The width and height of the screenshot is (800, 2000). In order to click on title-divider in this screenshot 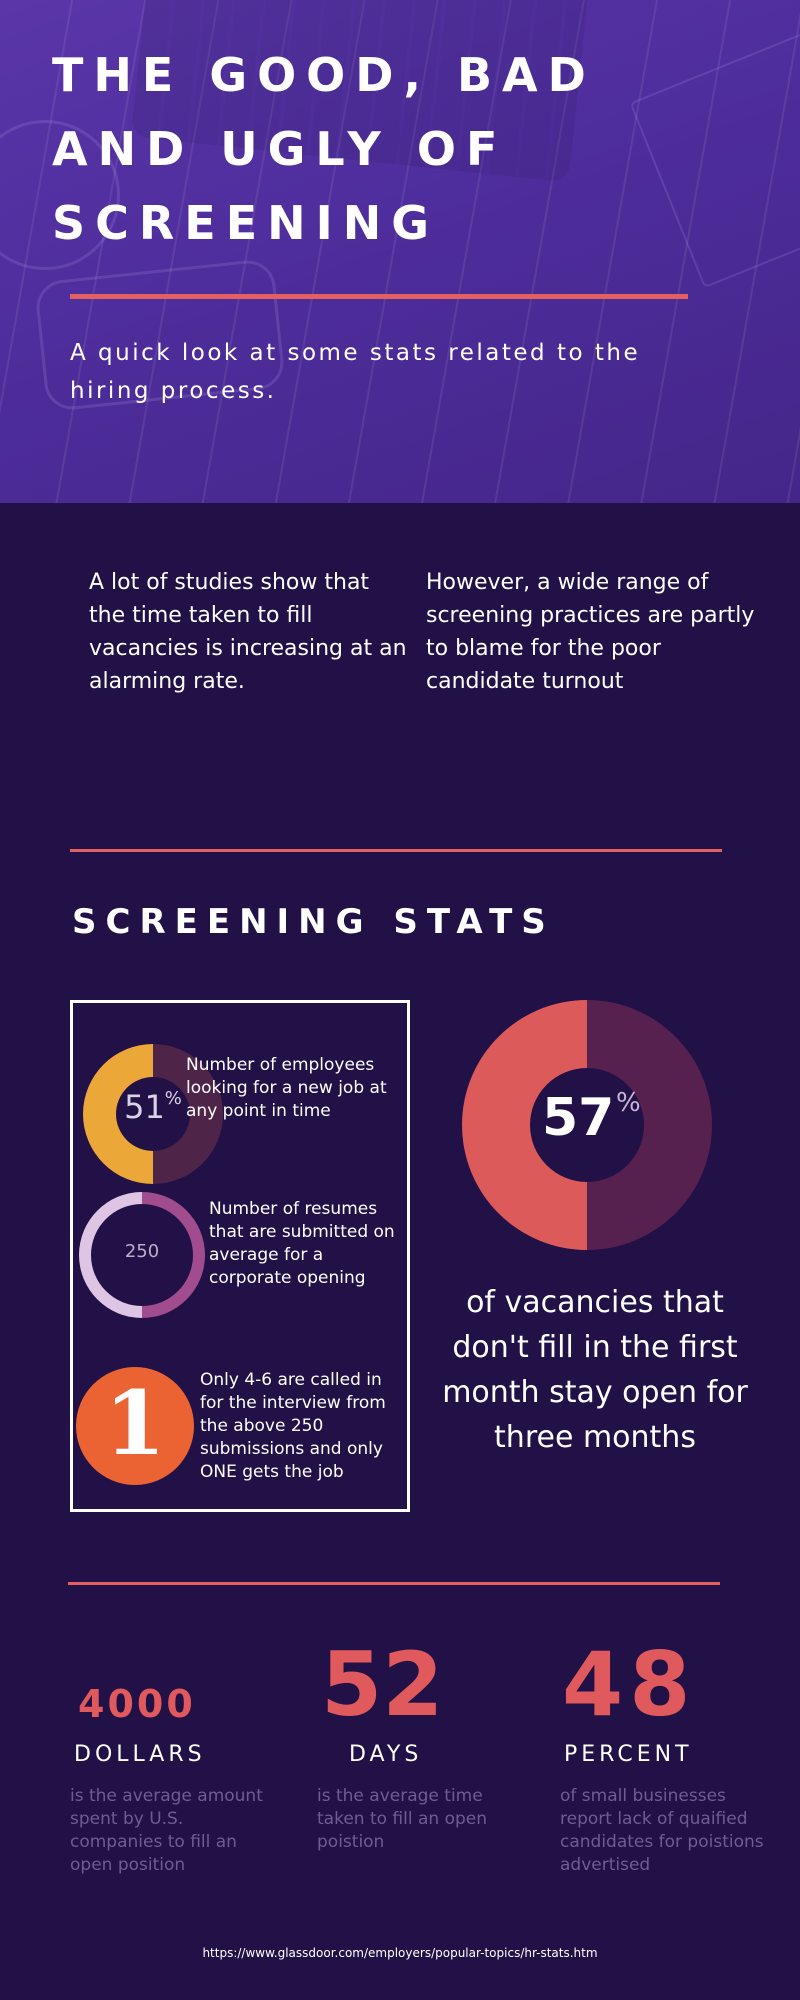, I will do `click(379, 296)`.